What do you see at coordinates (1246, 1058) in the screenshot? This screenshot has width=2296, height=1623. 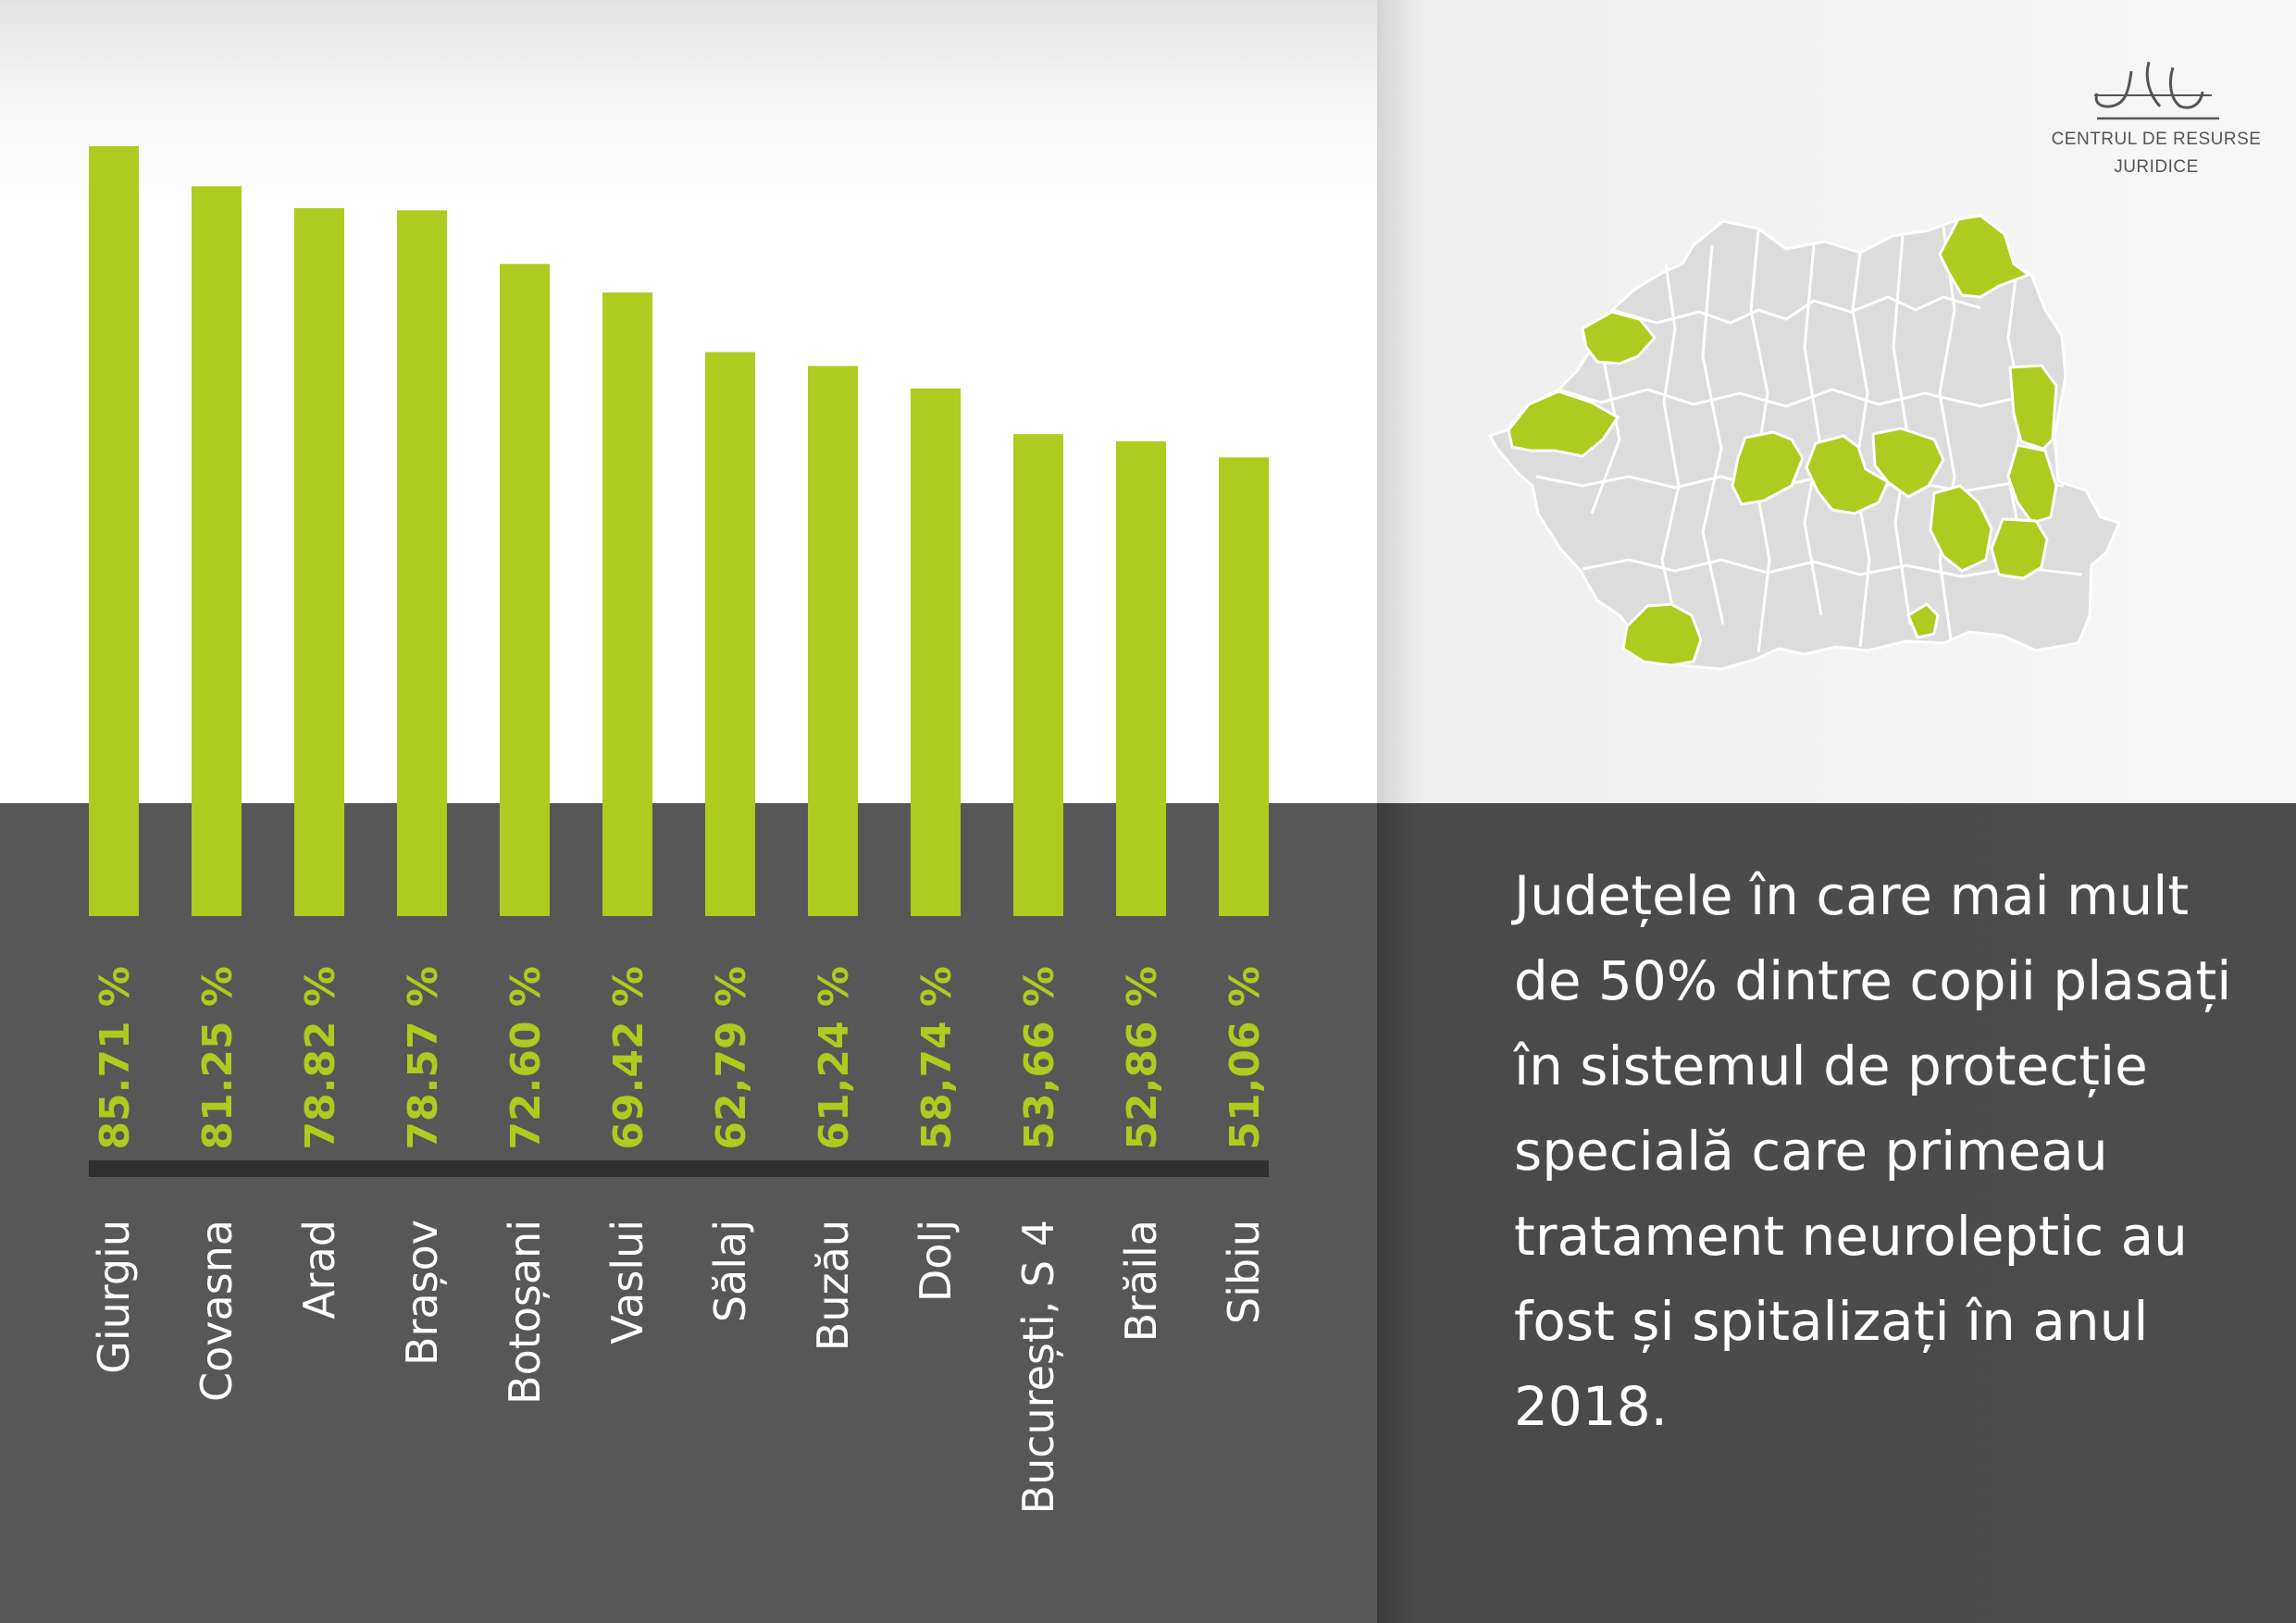 I see `value-label-11: 51,06 %` at bounding box center [1246, 1058].